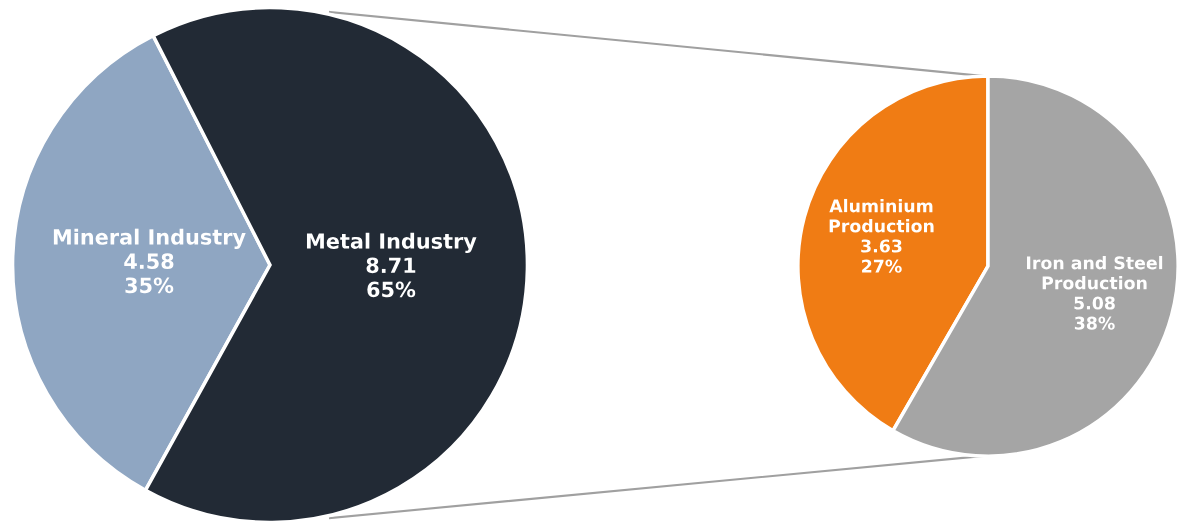 The image size is (1181, 526). I want to click on data-label: 3.63 27%, so click(881, 256).